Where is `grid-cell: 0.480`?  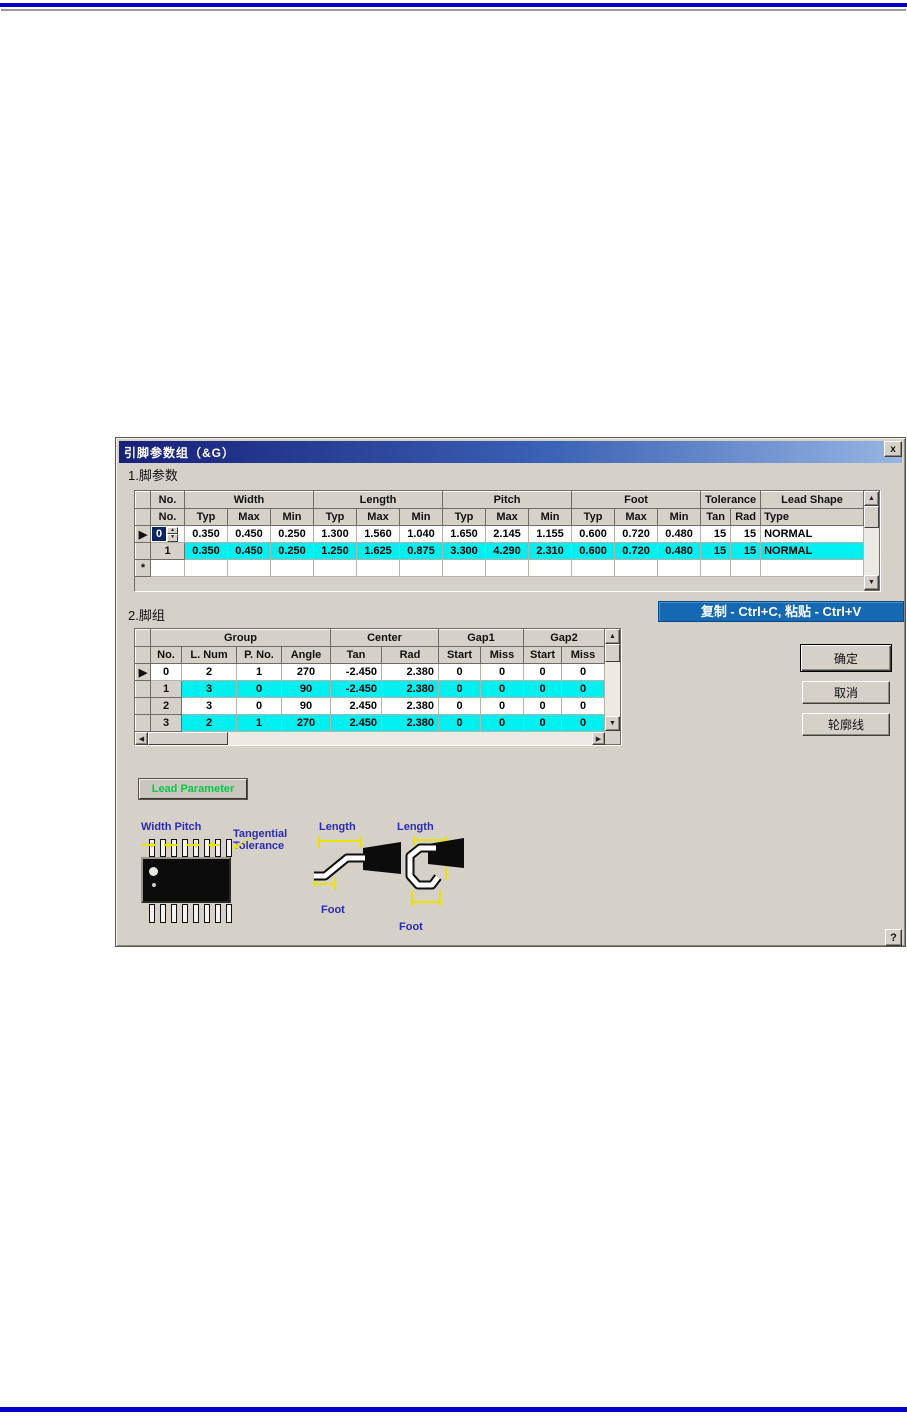 grid-cell: 0.480 is located at coordinates (679, 551).